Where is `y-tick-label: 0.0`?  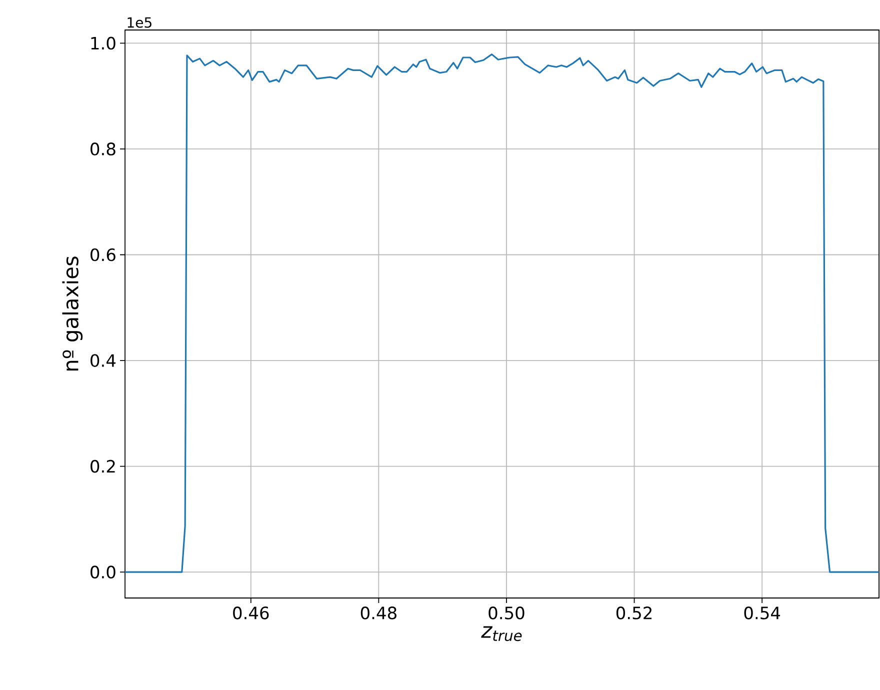
y-tick-label: 0.0 is located at coordinates (103, 572).